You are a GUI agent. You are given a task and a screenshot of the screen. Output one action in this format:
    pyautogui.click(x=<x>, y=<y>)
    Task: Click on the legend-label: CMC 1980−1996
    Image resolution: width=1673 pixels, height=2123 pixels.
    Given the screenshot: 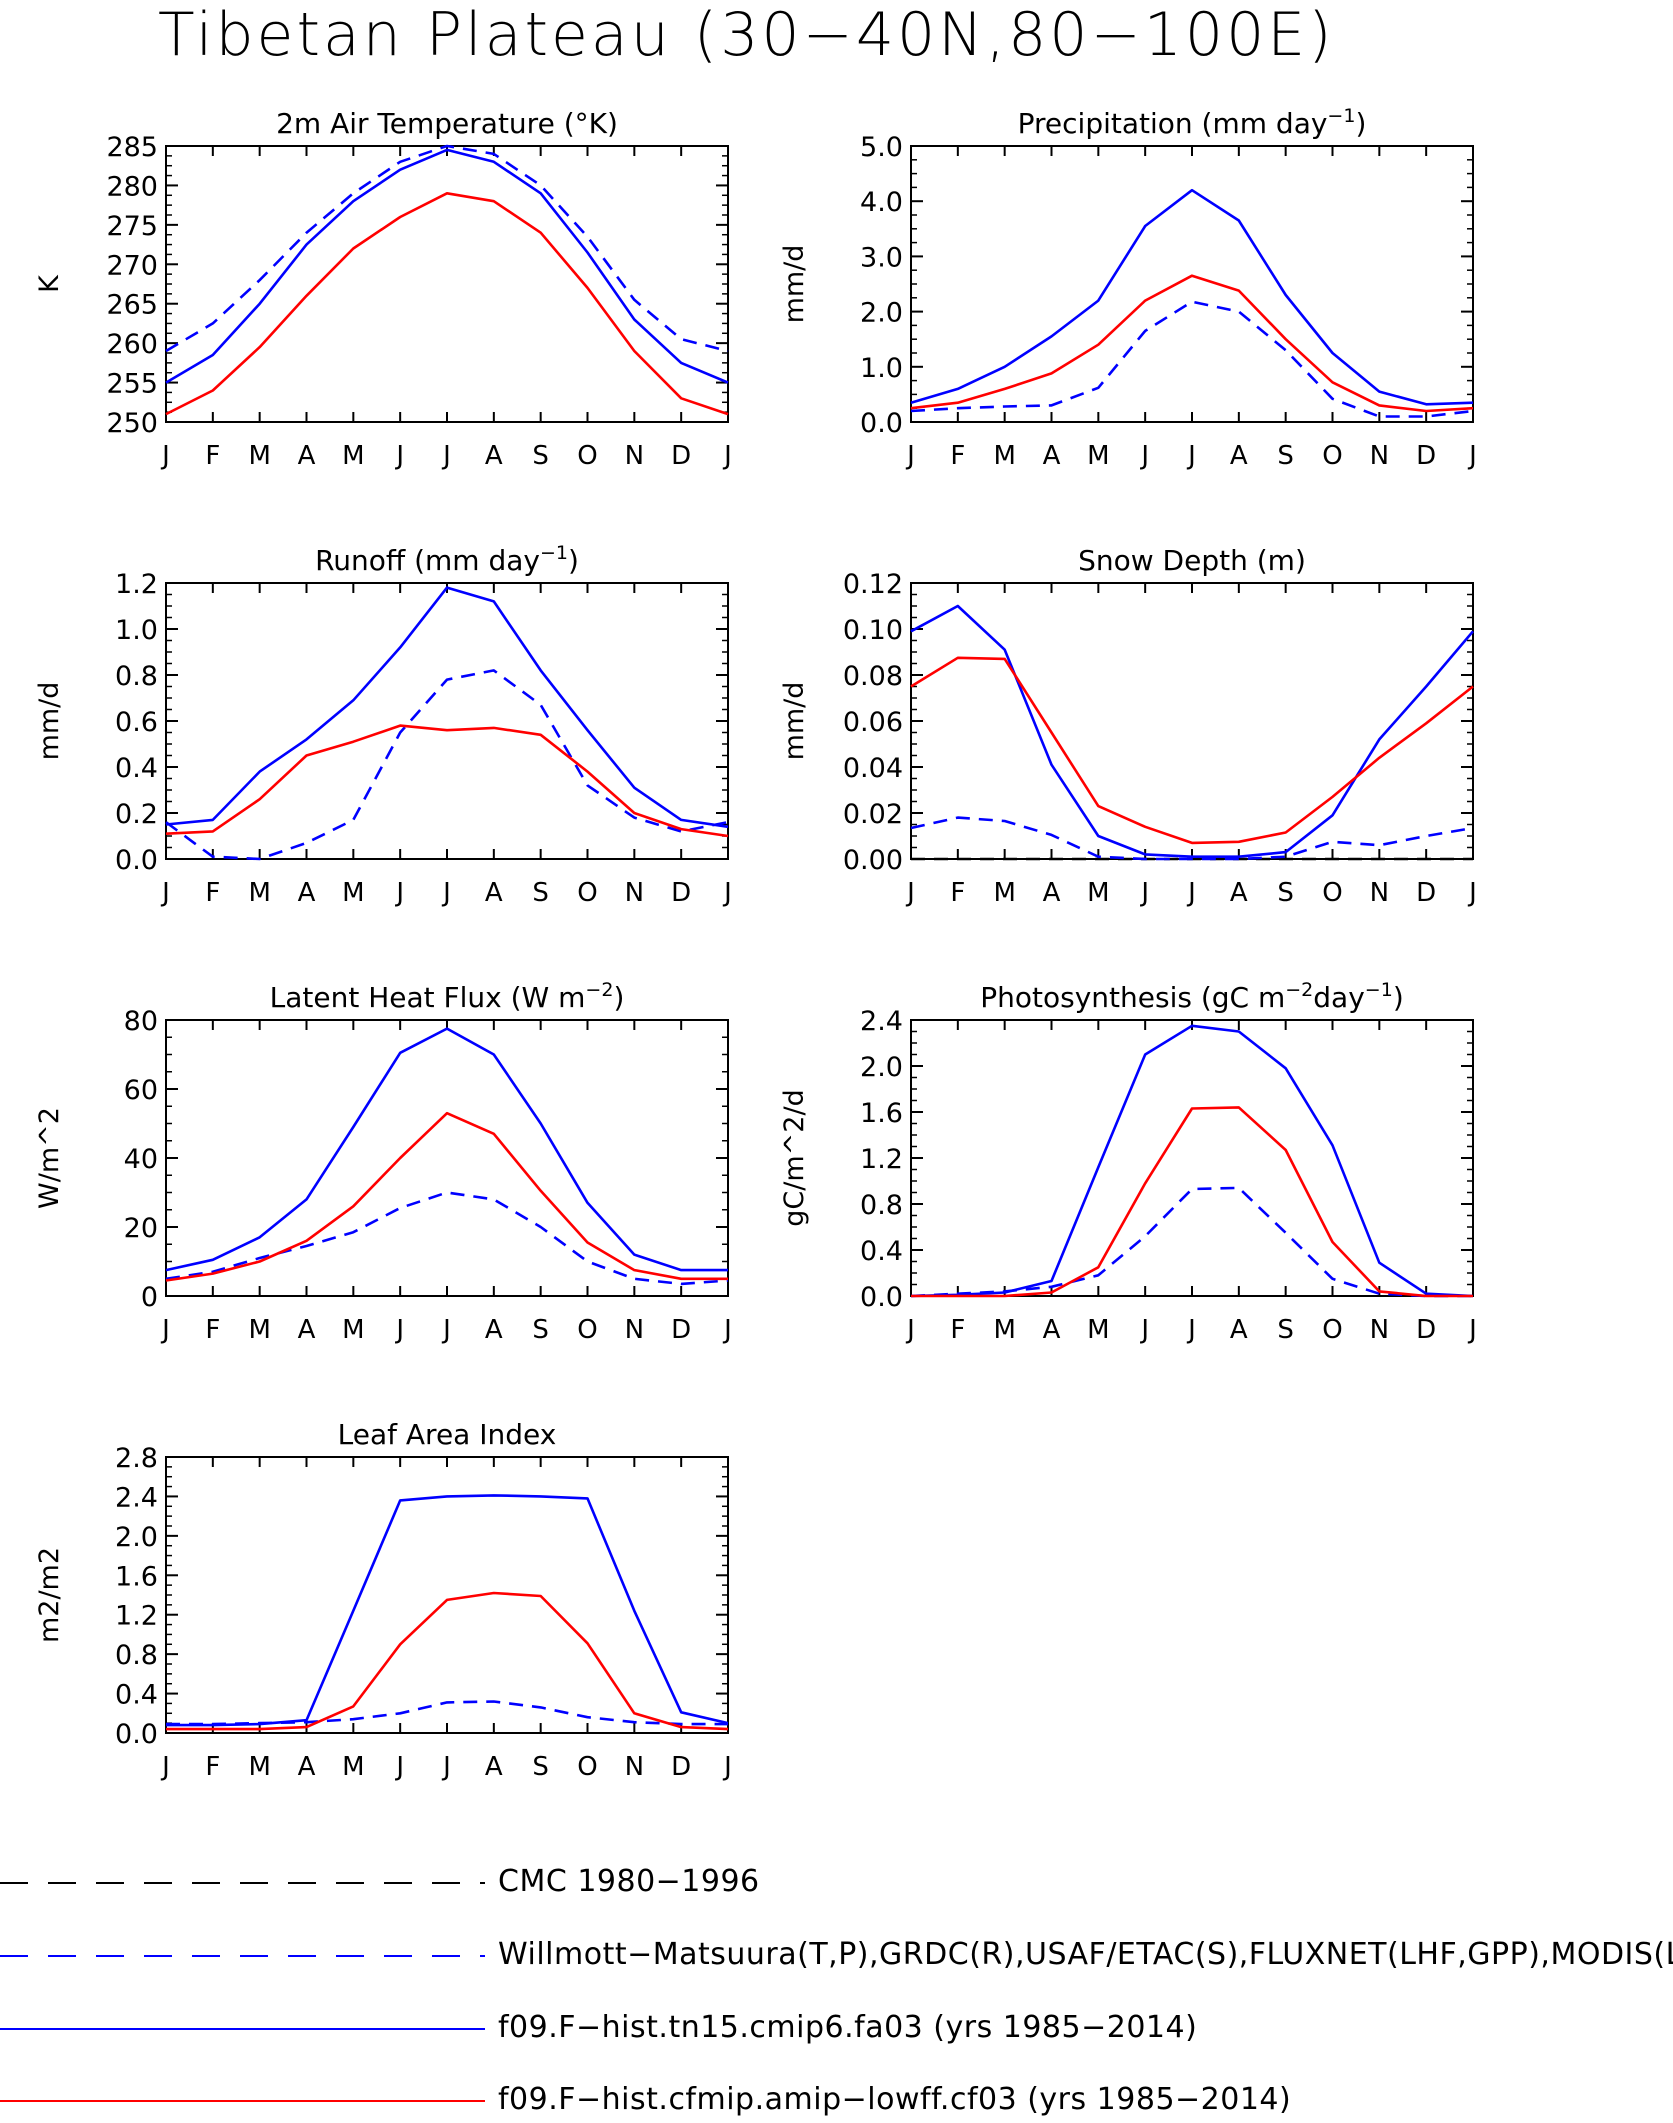 What is the action you would take?
    pyautogui.click(x=629, y=1881)
    